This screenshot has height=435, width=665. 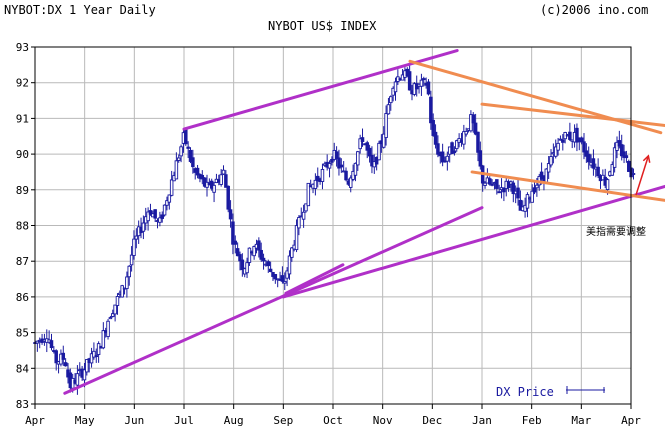 What do you see at coordinates (22, 190) in the screenshot?
I see `y-tick-label: 89` at bounding box center [22, 190].